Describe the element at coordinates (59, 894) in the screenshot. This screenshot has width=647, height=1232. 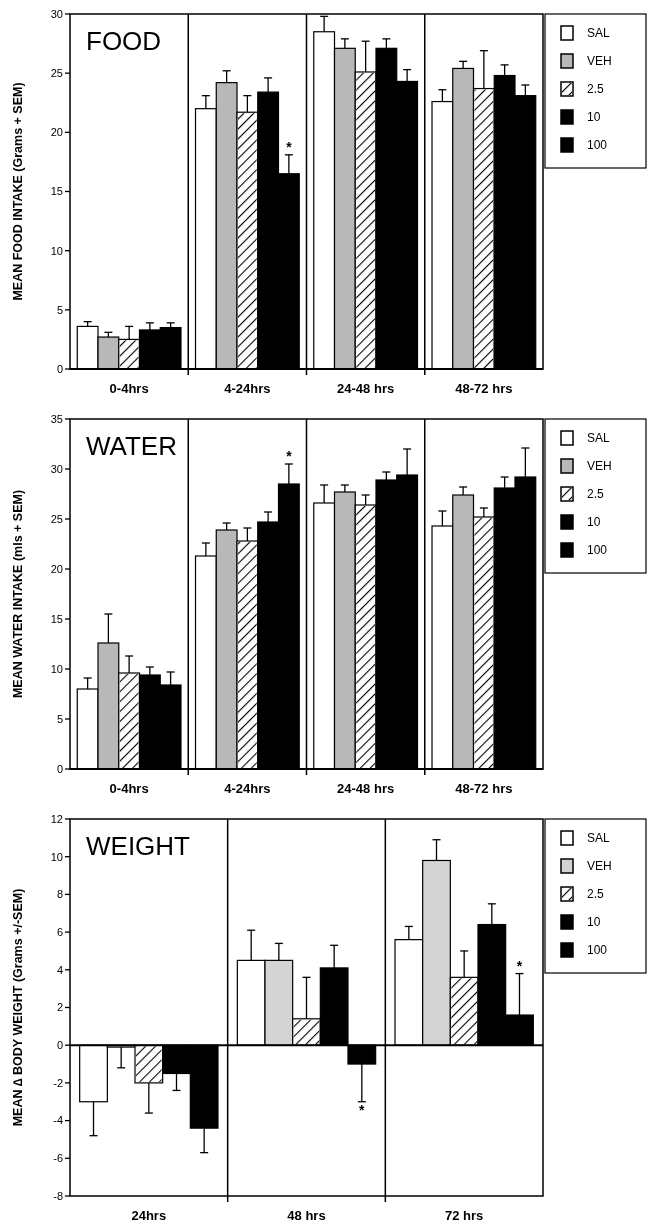
I see `y-tick-label: 8` at that location.